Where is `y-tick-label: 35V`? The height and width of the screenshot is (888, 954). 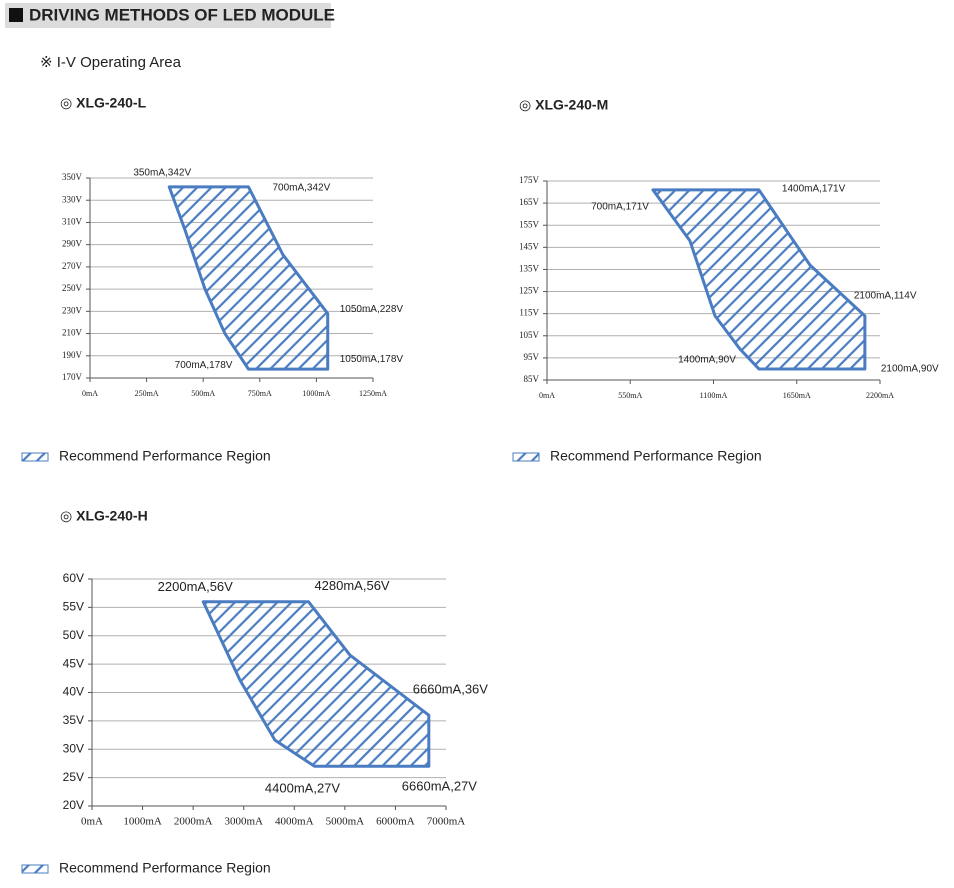 y-tick-label: 35V is located at coordinates (73, 720).